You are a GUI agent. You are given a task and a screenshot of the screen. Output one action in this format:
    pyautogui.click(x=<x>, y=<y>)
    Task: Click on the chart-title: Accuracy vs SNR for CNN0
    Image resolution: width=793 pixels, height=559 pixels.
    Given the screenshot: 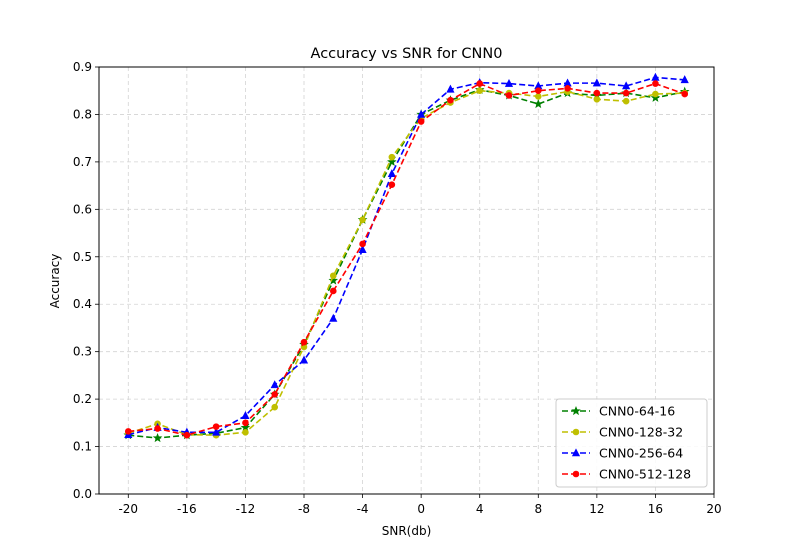 What is the action you would take?
    pyautogui.click(x=407, y=54)
    